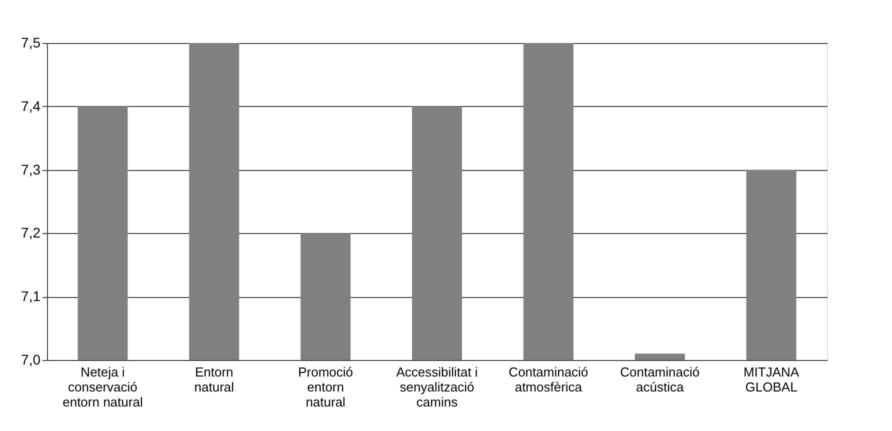 The width and height of the screenshot is (892, 431). What do you see at coordinates (771, 379) in the screenshot?
I see `x-tick-label: MITJANA GLOBAL` at bounding box center [771, 379].